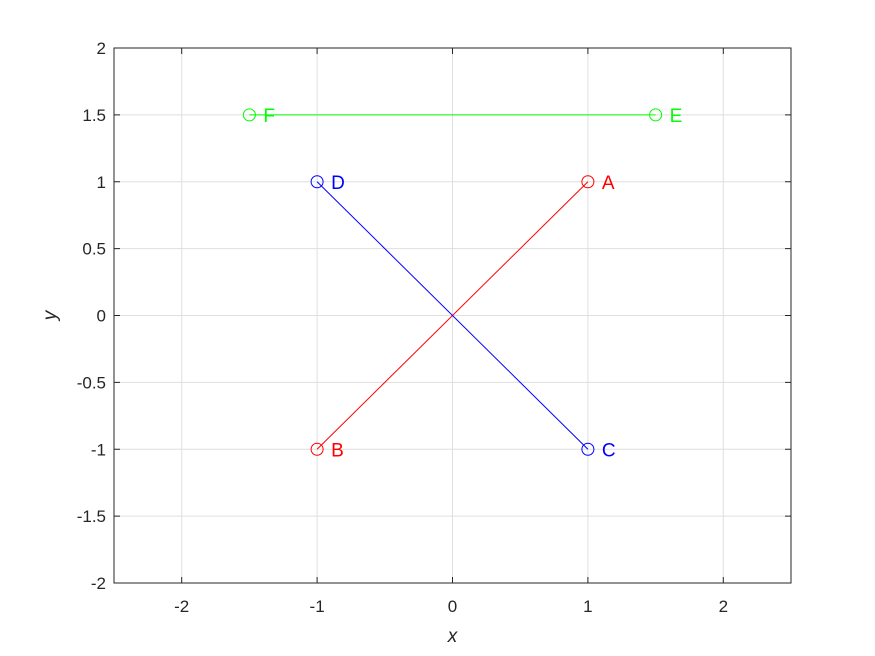  What do you see at coordinates (269, 116) in the screenshot?
I see `point-label: F` at bounding box center [269, 116].